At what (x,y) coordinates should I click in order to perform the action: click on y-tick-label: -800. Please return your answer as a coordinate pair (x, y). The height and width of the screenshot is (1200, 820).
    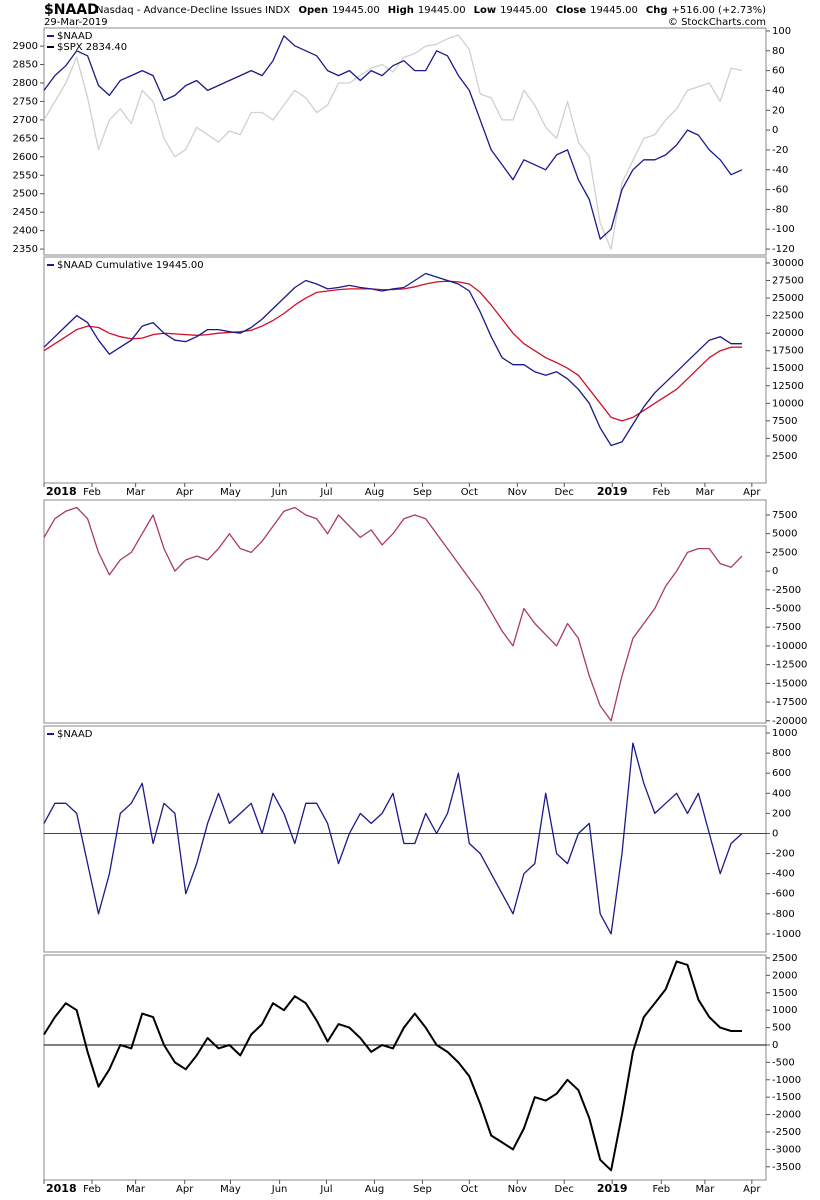
    Looking at the image, I should click on (783, 914).